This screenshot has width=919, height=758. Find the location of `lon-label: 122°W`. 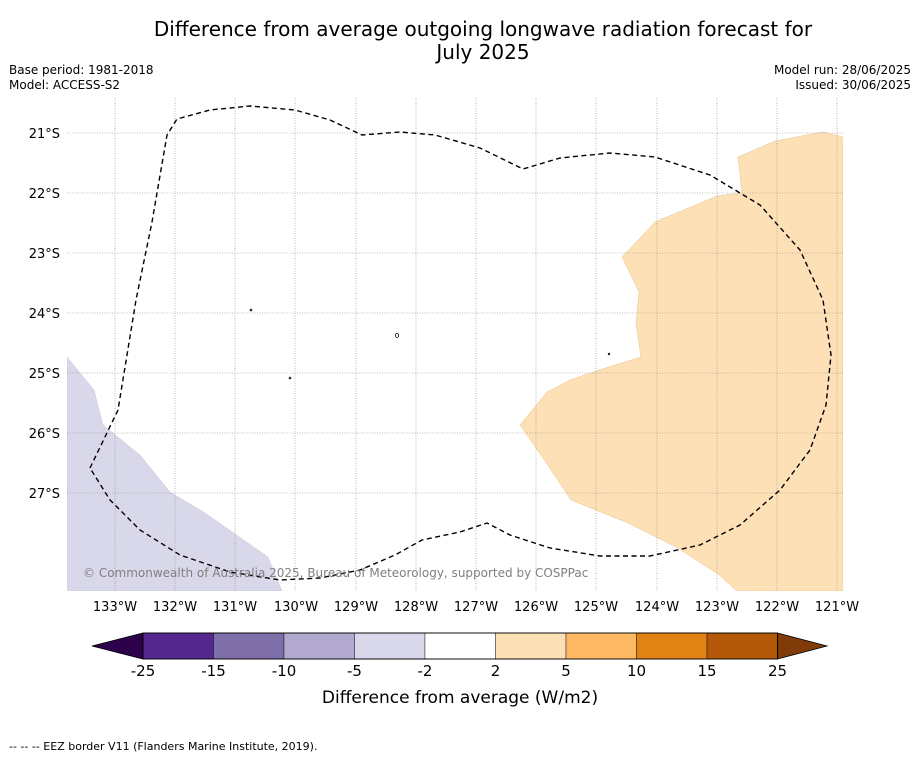

lon-label: 122°W is located at coordinates (777, 607).